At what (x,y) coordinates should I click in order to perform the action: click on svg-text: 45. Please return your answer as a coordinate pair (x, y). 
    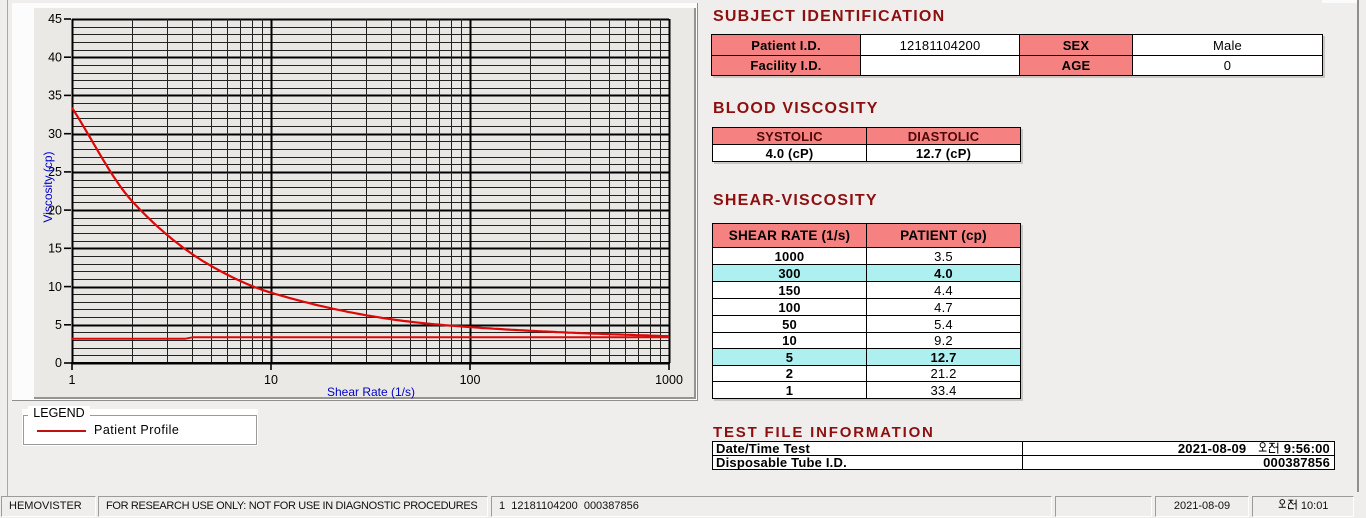
    Looking at the image, I should click on (55, 19).